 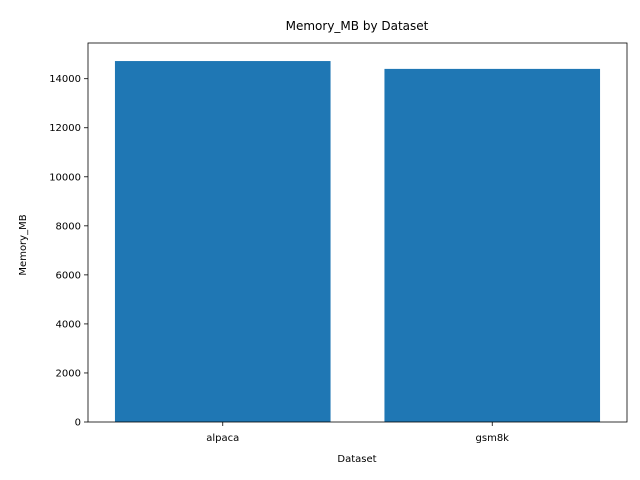 I want to click on y-tick-label: 8000, so click(x=68, y=226).